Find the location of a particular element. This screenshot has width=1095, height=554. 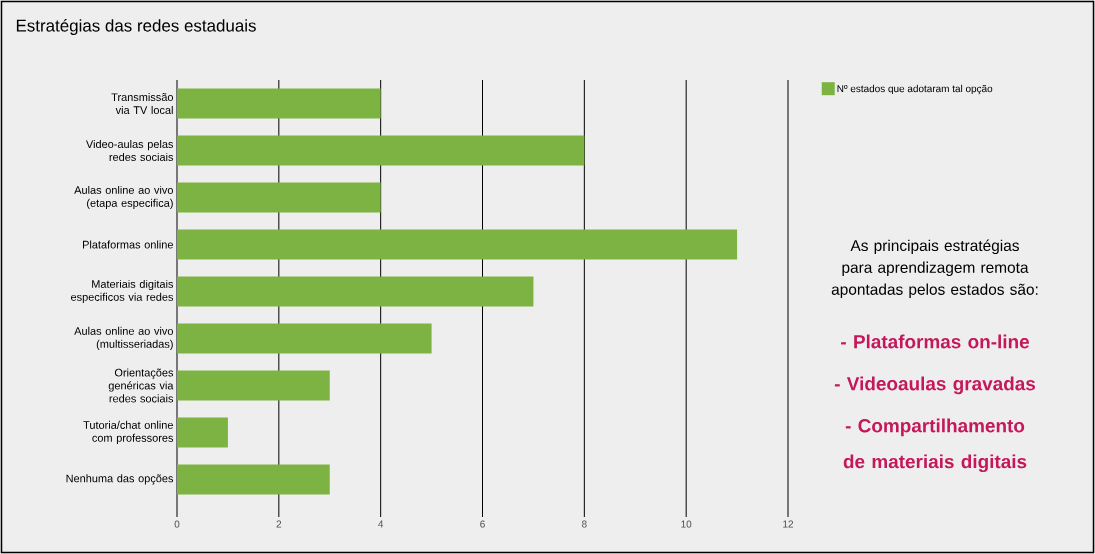

x-tick-label: 6 is located at coordinates (482, 524).